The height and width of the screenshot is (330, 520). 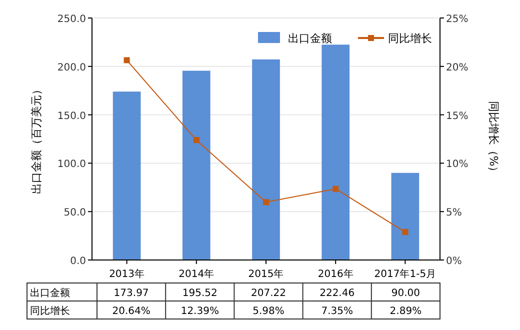 I want to click on y-axis-title: 出口金额（百万美元）, so click(x=36, y=139).